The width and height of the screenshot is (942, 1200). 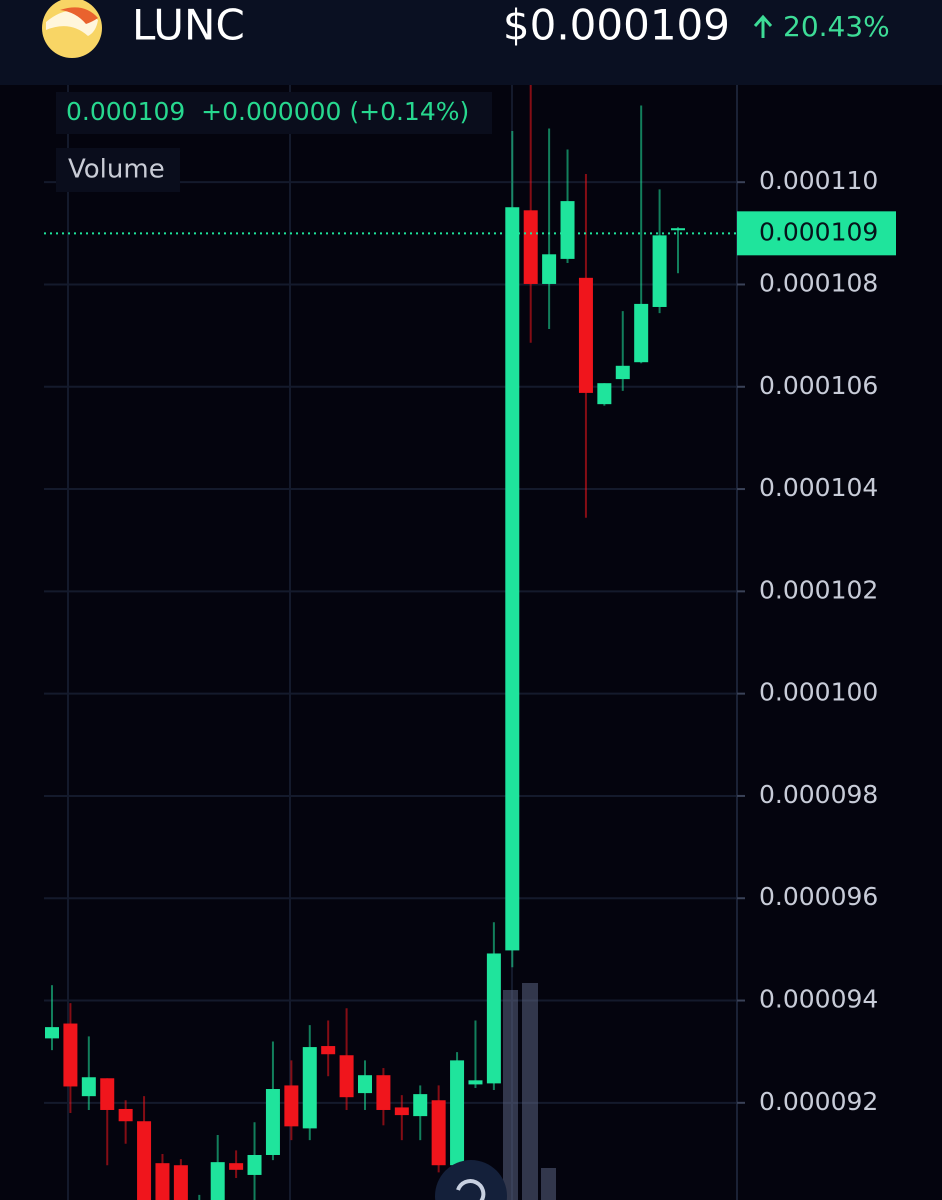 What do you see at coordinates (818, 1101) in the screenshot?
I see `y-tick-label: 0.000092` at bounding box center [818, 1101].